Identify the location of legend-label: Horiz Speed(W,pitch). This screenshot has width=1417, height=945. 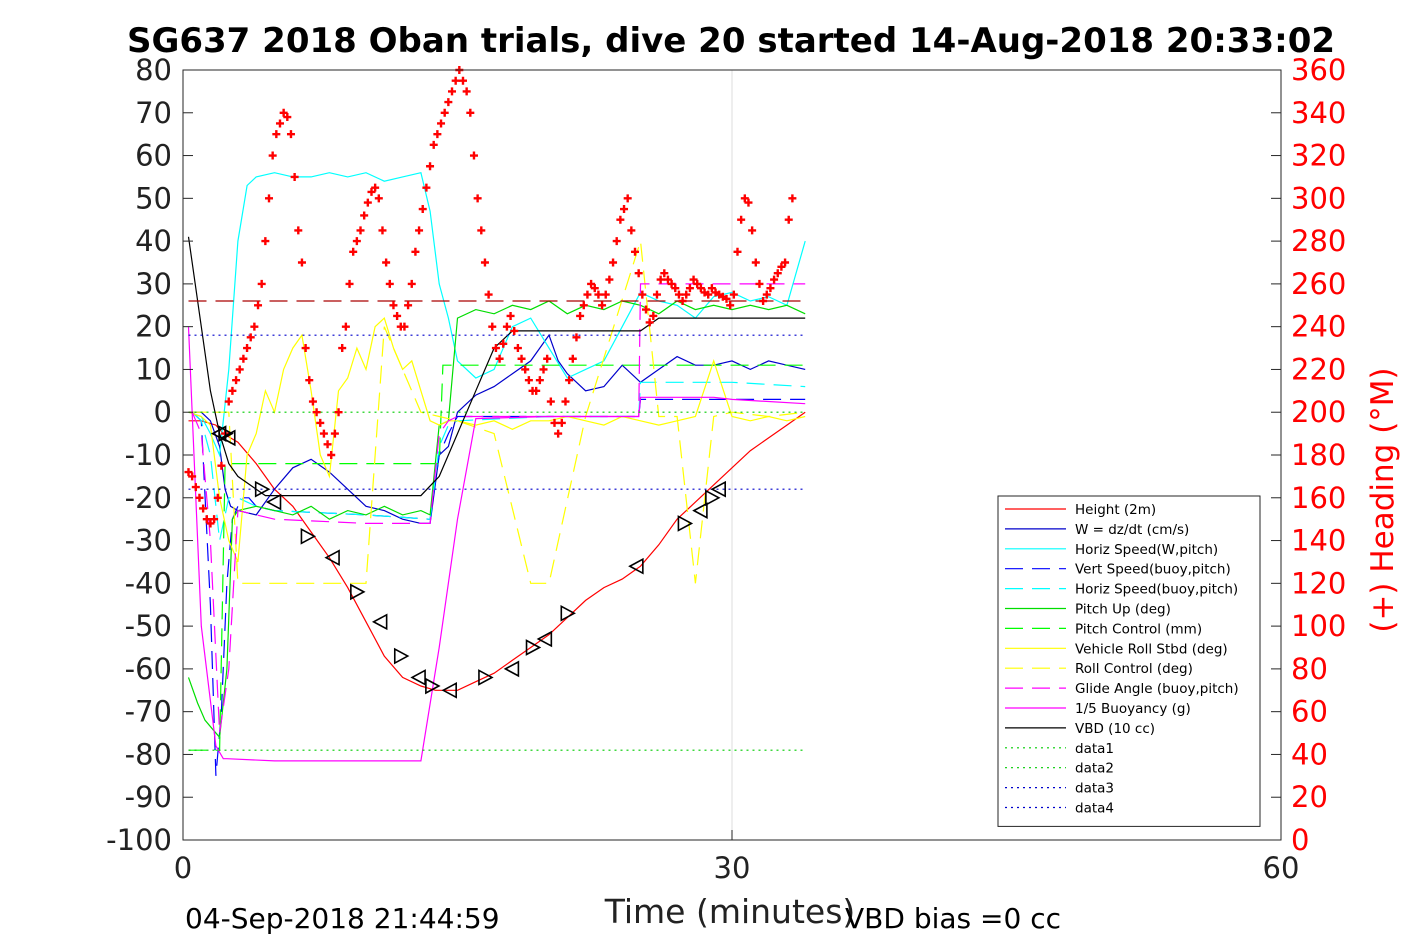
(1146, 550).